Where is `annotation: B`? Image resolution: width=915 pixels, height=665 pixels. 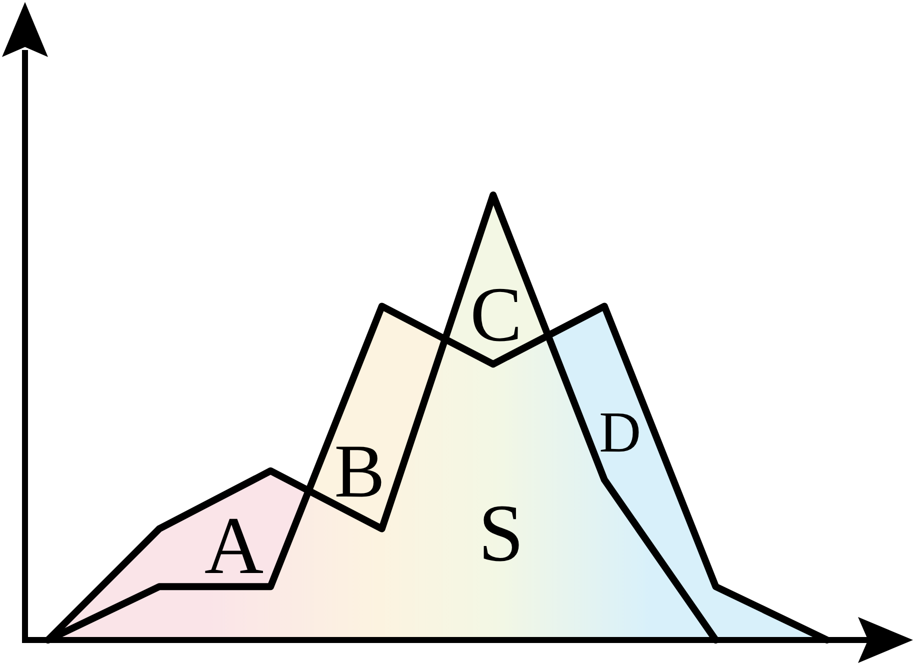 annotation: B is located at coordinates (359, 471).